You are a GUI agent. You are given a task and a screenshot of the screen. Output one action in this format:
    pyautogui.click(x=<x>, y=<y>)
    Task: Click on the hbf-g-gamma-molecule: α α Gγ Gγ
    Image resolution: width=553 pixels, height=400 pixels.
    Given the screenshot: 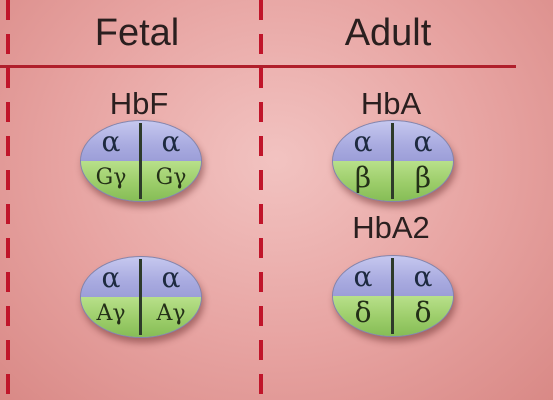 What is the action you would take?
    pyautogui.click(x=141, y=161)
    